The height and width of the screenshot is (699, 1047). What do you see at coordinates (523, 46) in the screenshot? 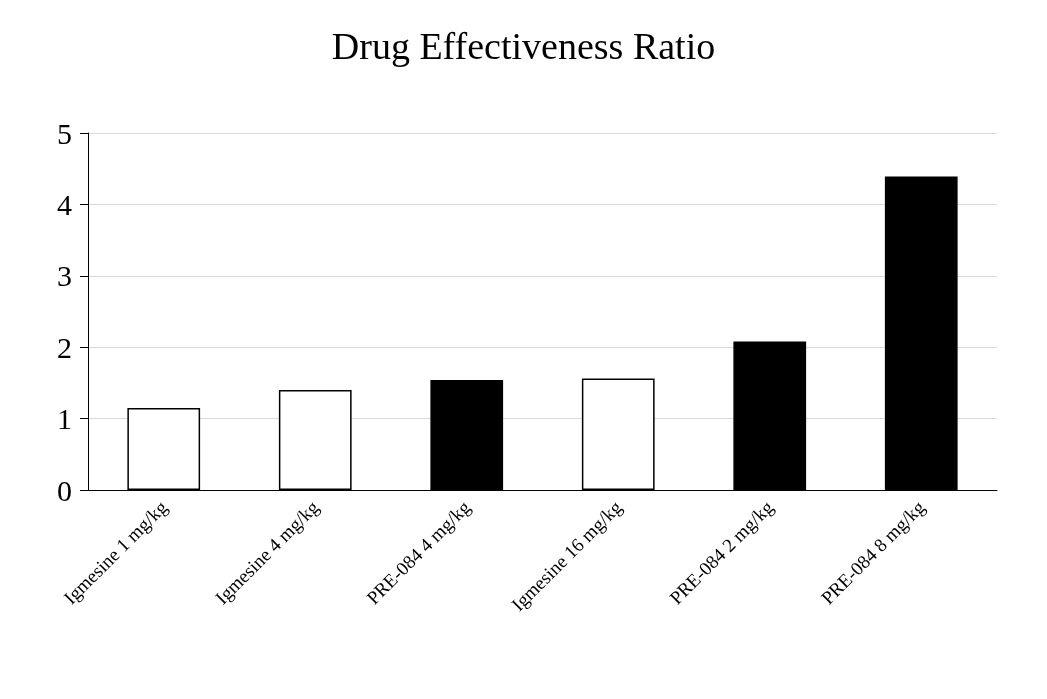
I see `chart-title: Drug Effectiveness Ratio` at bounding box center [523, 46].